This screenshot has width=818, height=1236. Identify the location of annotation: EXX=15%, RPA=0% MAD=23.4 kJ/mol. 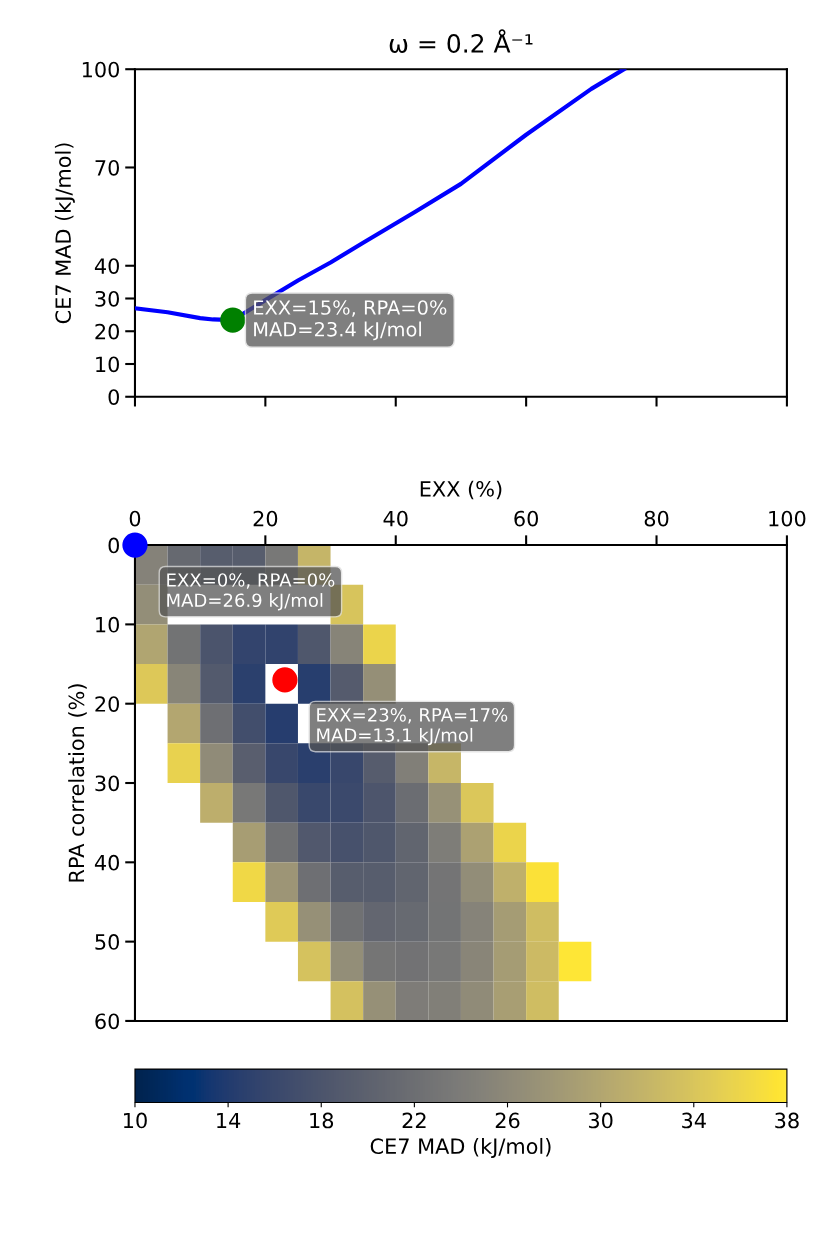
(350, 320).